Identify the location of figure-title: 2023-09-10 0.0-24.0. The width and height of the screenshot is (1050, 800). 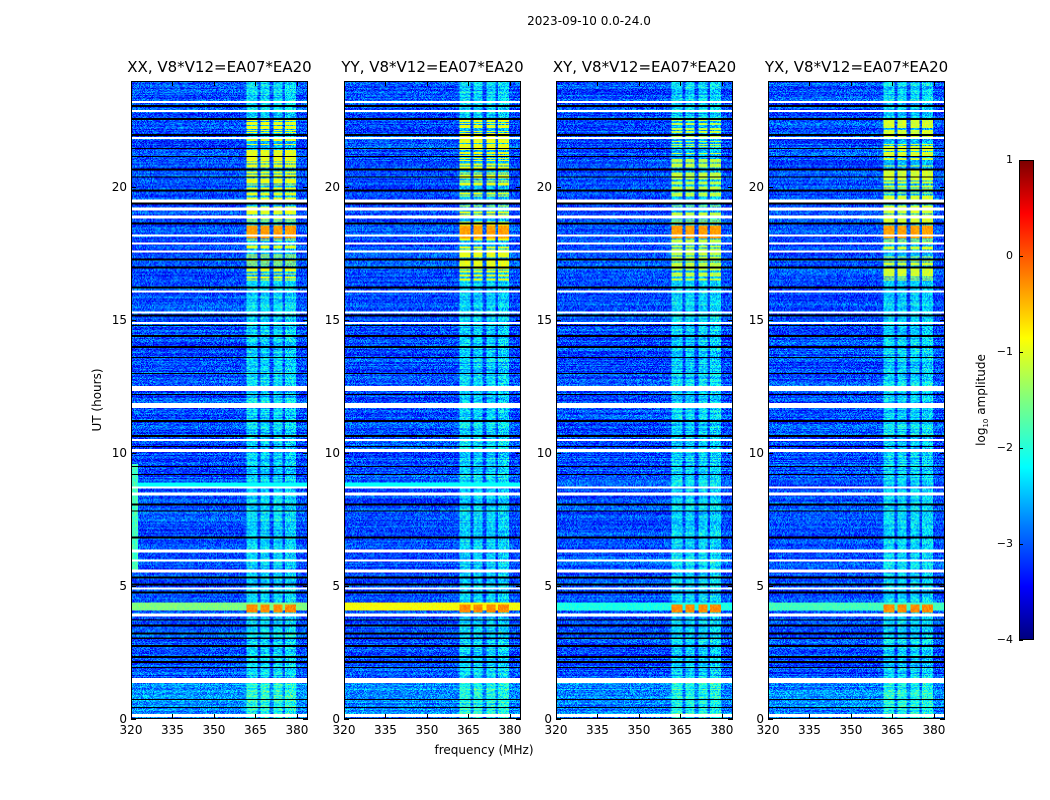
(589, 21).